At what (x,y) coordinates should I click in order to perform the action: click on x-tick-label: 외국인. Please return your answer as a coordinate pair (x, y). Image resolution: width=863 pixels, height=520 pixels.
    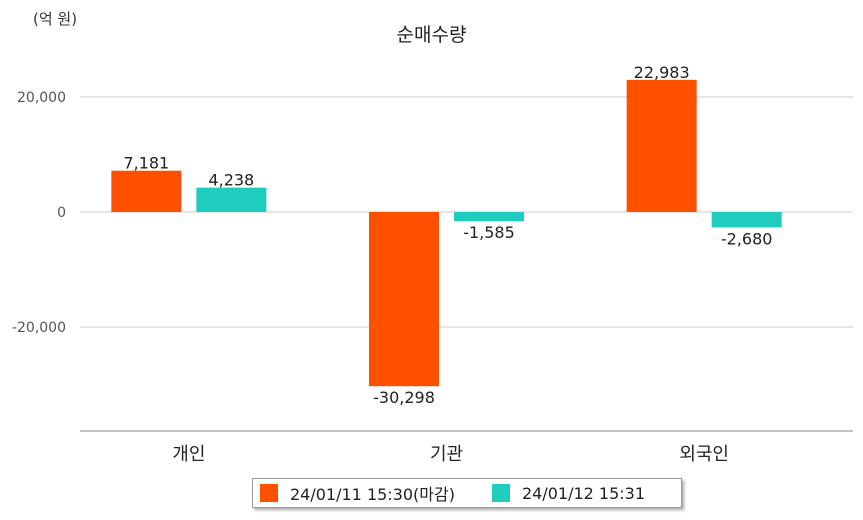
    Looking at the image, I should click on (704, 454).